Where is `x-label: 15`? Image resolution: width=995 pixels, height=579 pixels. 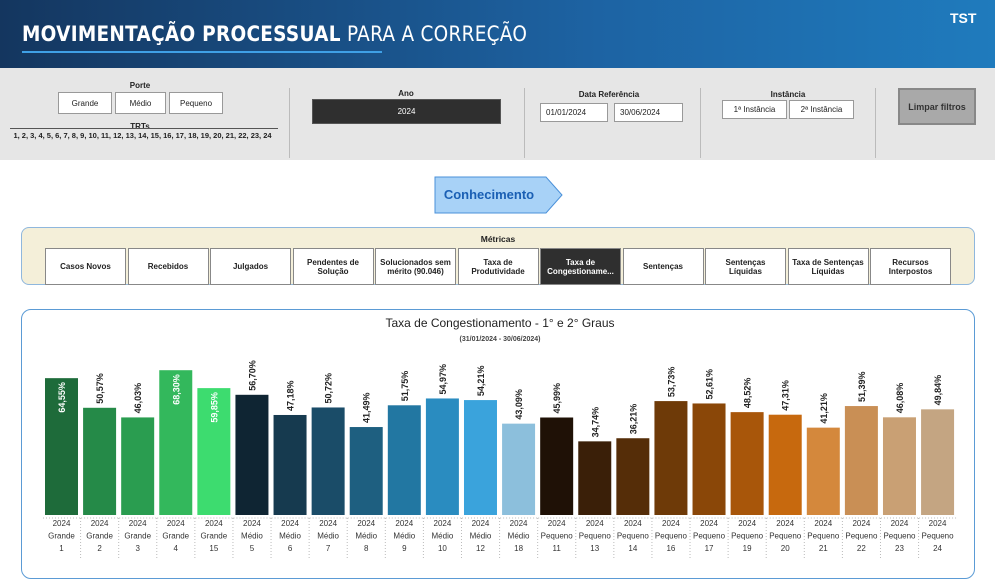
x-label: 15 is located at coordinates (213, 548).